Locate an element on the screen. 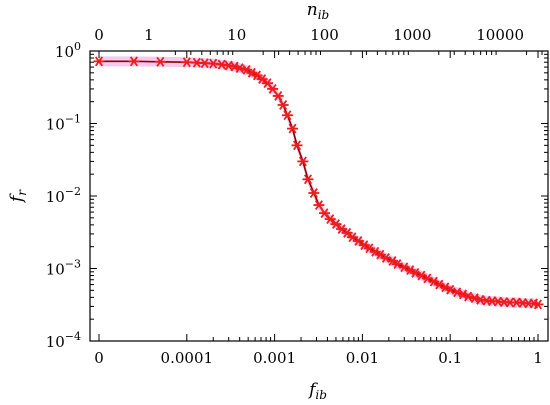 The width and height of the screenshot is (550, 405). x2-tick-label: 100 is located at coordinates (324, 35).